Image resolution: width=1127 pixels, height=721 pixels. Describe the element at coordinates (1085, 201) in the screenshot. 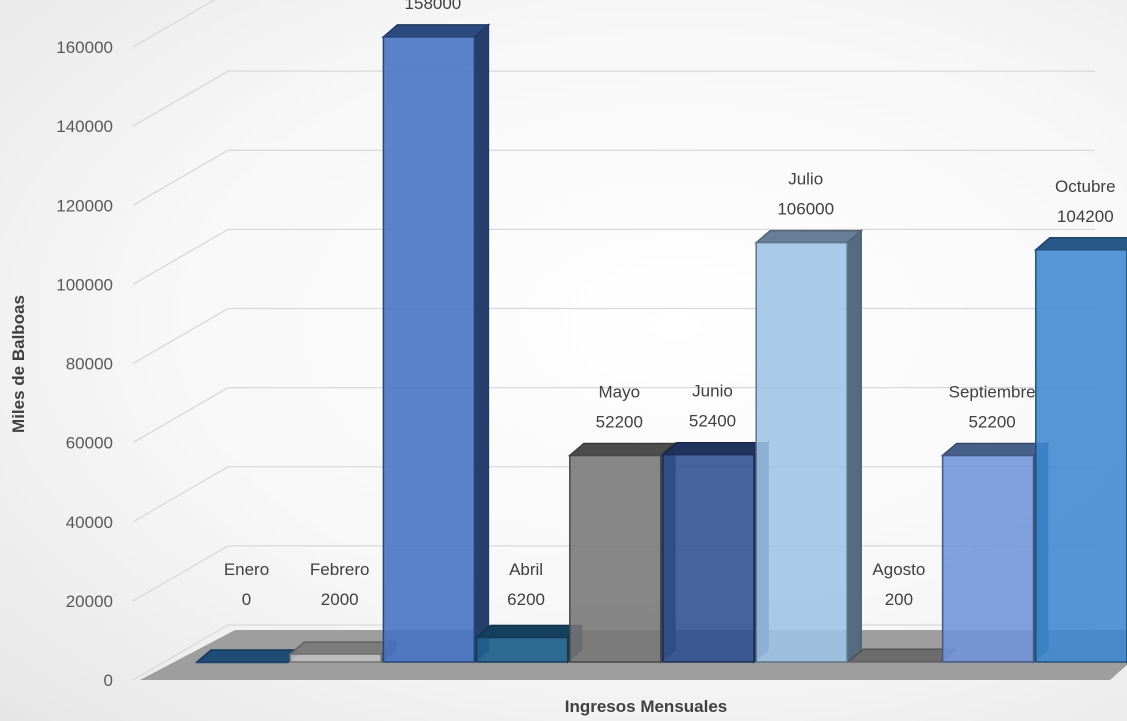

I see `data-label: Octubre 104200` at that location.